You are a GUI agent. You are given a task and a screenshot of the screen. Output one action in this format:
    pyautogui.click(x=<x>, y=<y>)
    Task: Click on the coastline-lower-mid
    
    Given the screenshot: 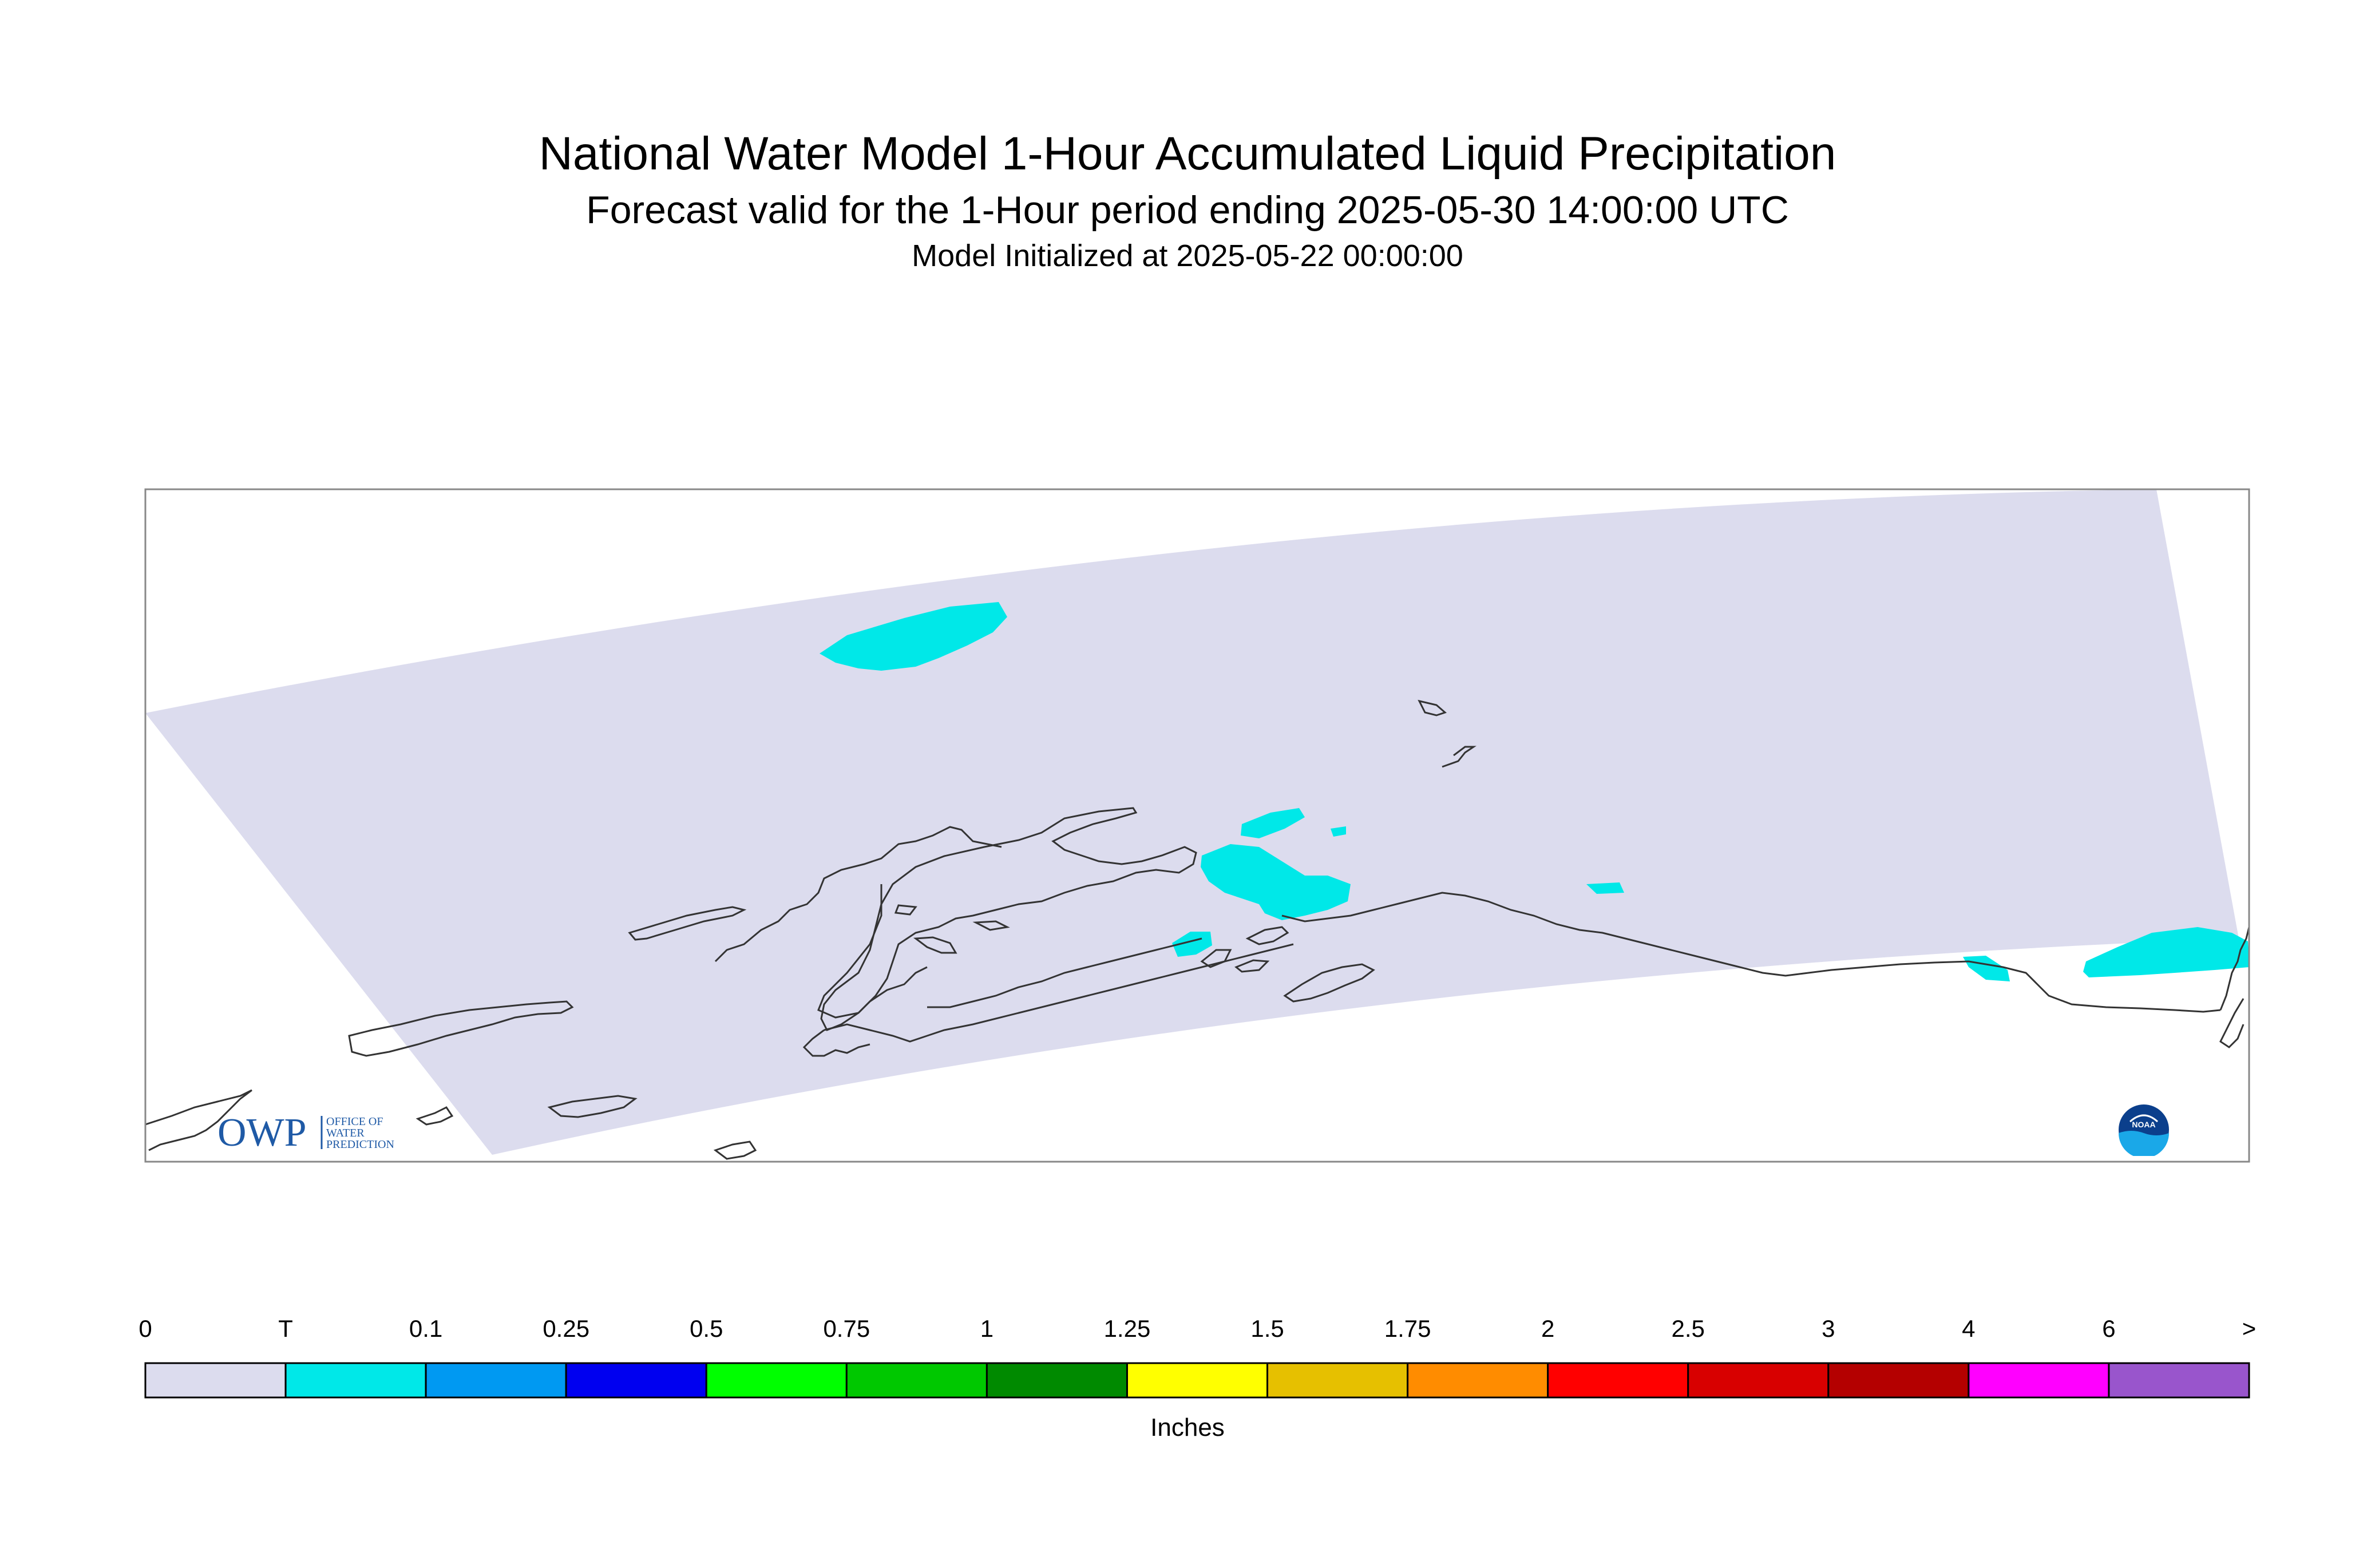 What is the action you would take?
    pyautogui.click(x=435, y=1116)
    